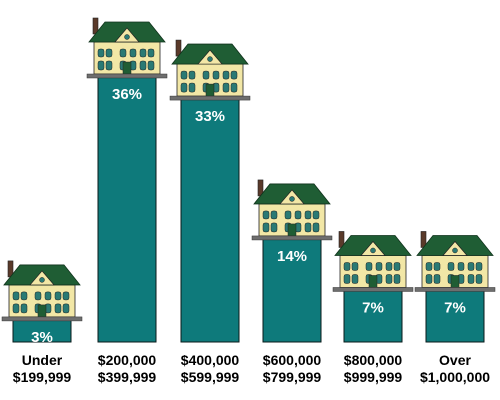 This screenshot has width=500, height=400. What do you see at coordinates (210, 116) in the screenshot?
I see `data-label: 33%` at bounding box center [210, 116].